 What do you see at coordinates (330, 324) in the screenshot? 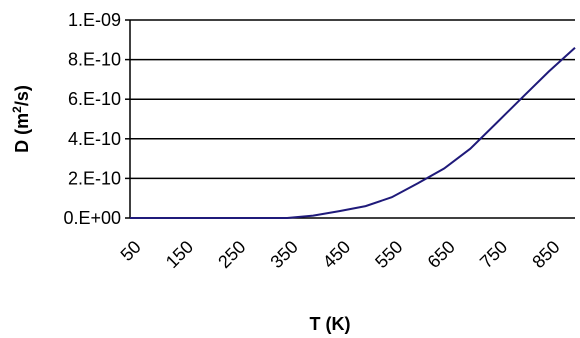
I see `x-axis-title: T (K)` at bounding box center [330, 324].